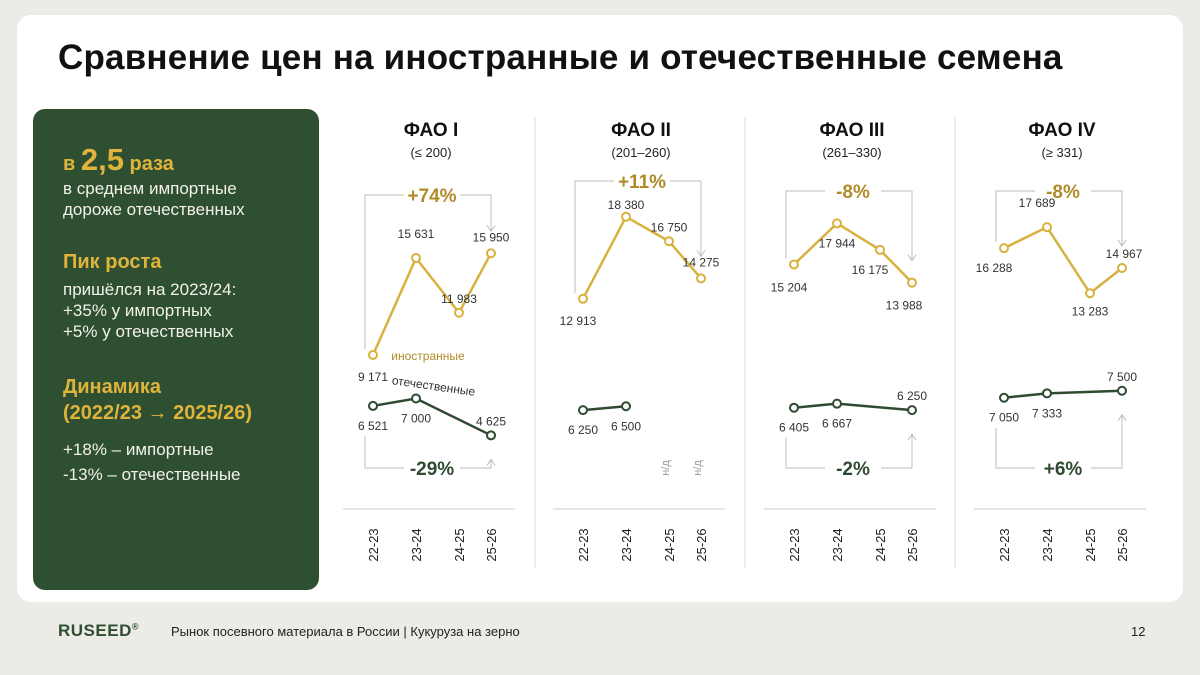  Describe the element at coordinates (416, 419) in the screenshot. I see `domestic-value-label: 7 000` at that location.